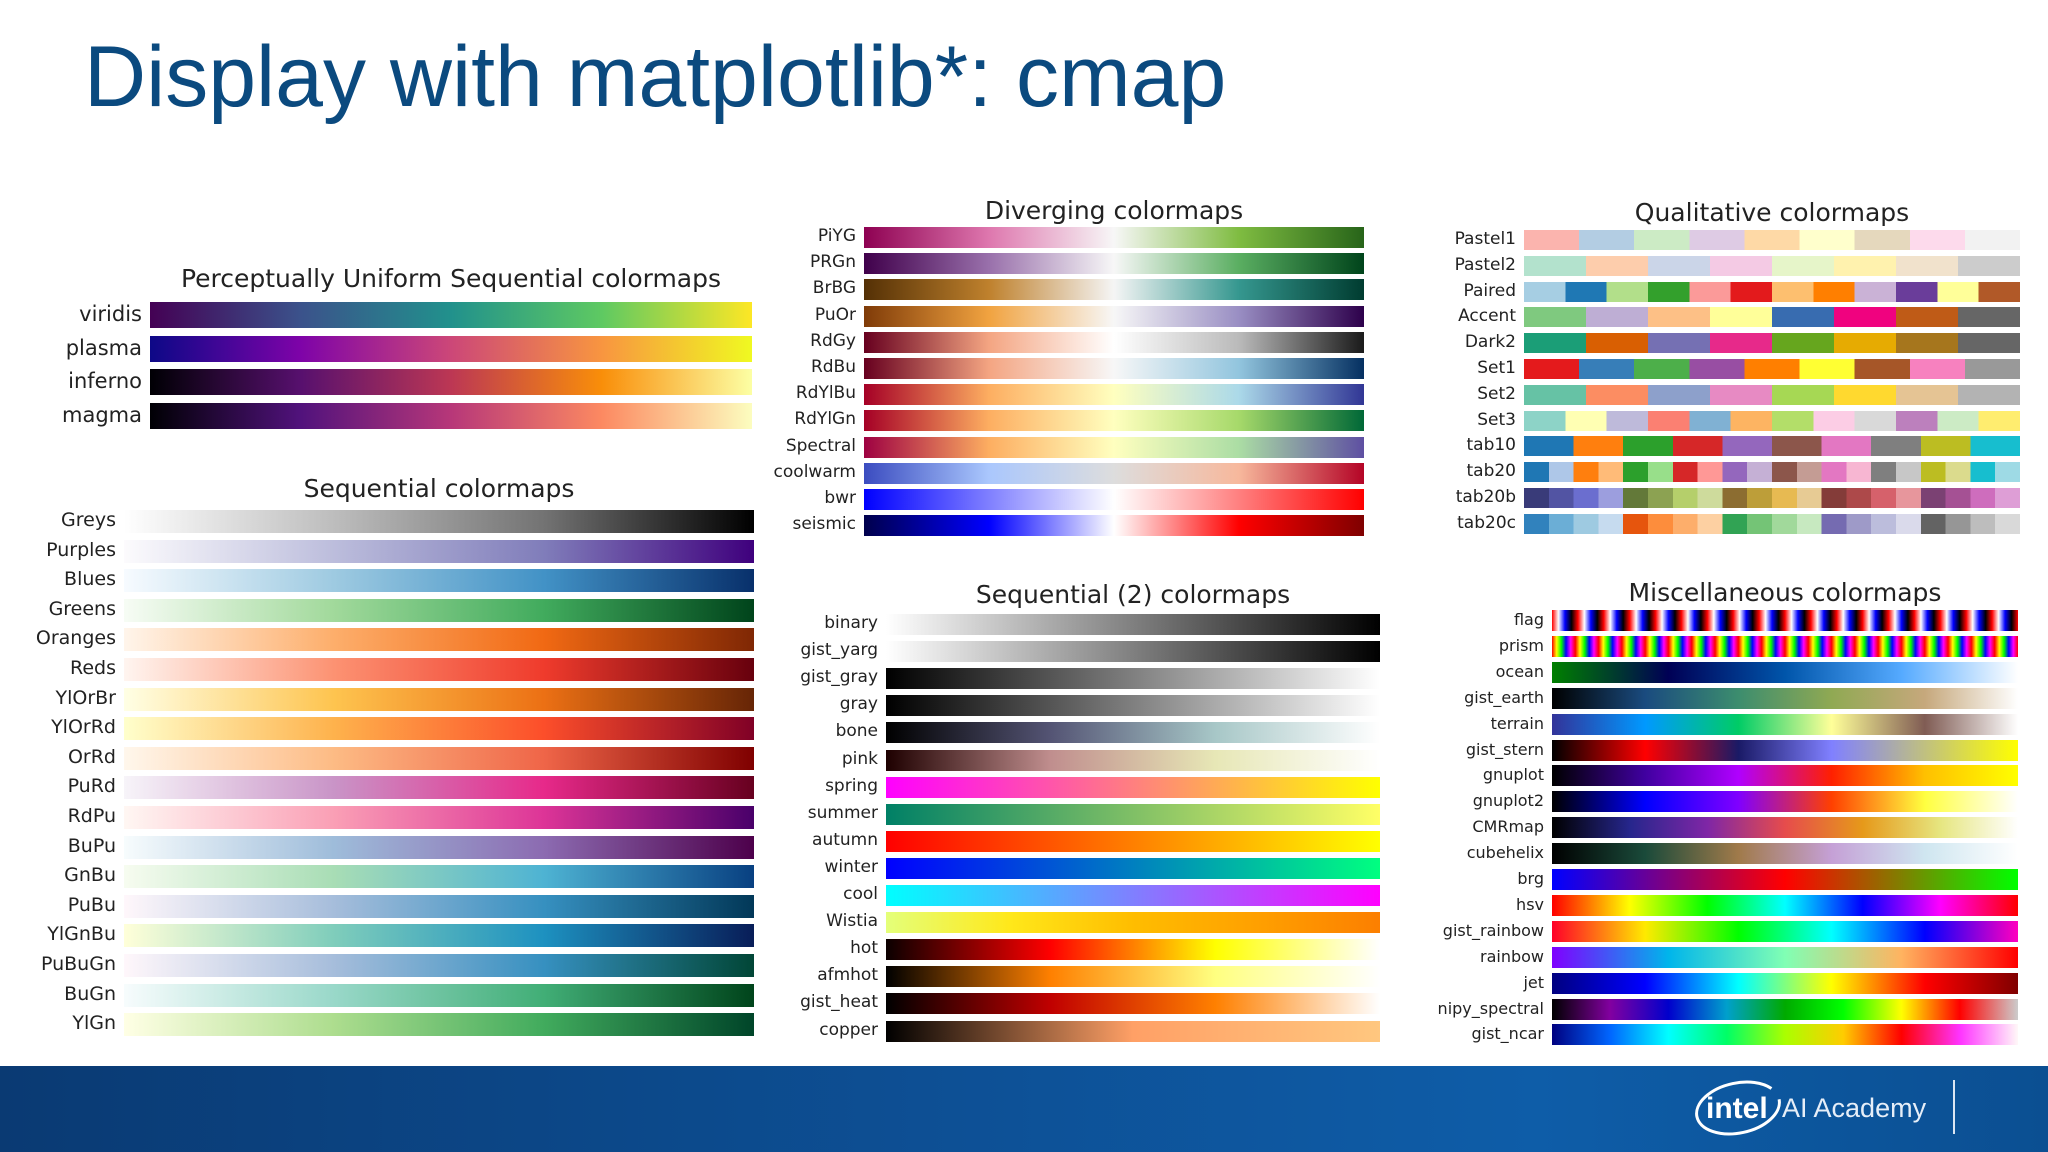 This screenshot has width=2048, height=1152. What do you see at coordinates (1772, 265) in the screenshot?
I see `cmap-bar-pastel2` at bounding box center [1772, 265].